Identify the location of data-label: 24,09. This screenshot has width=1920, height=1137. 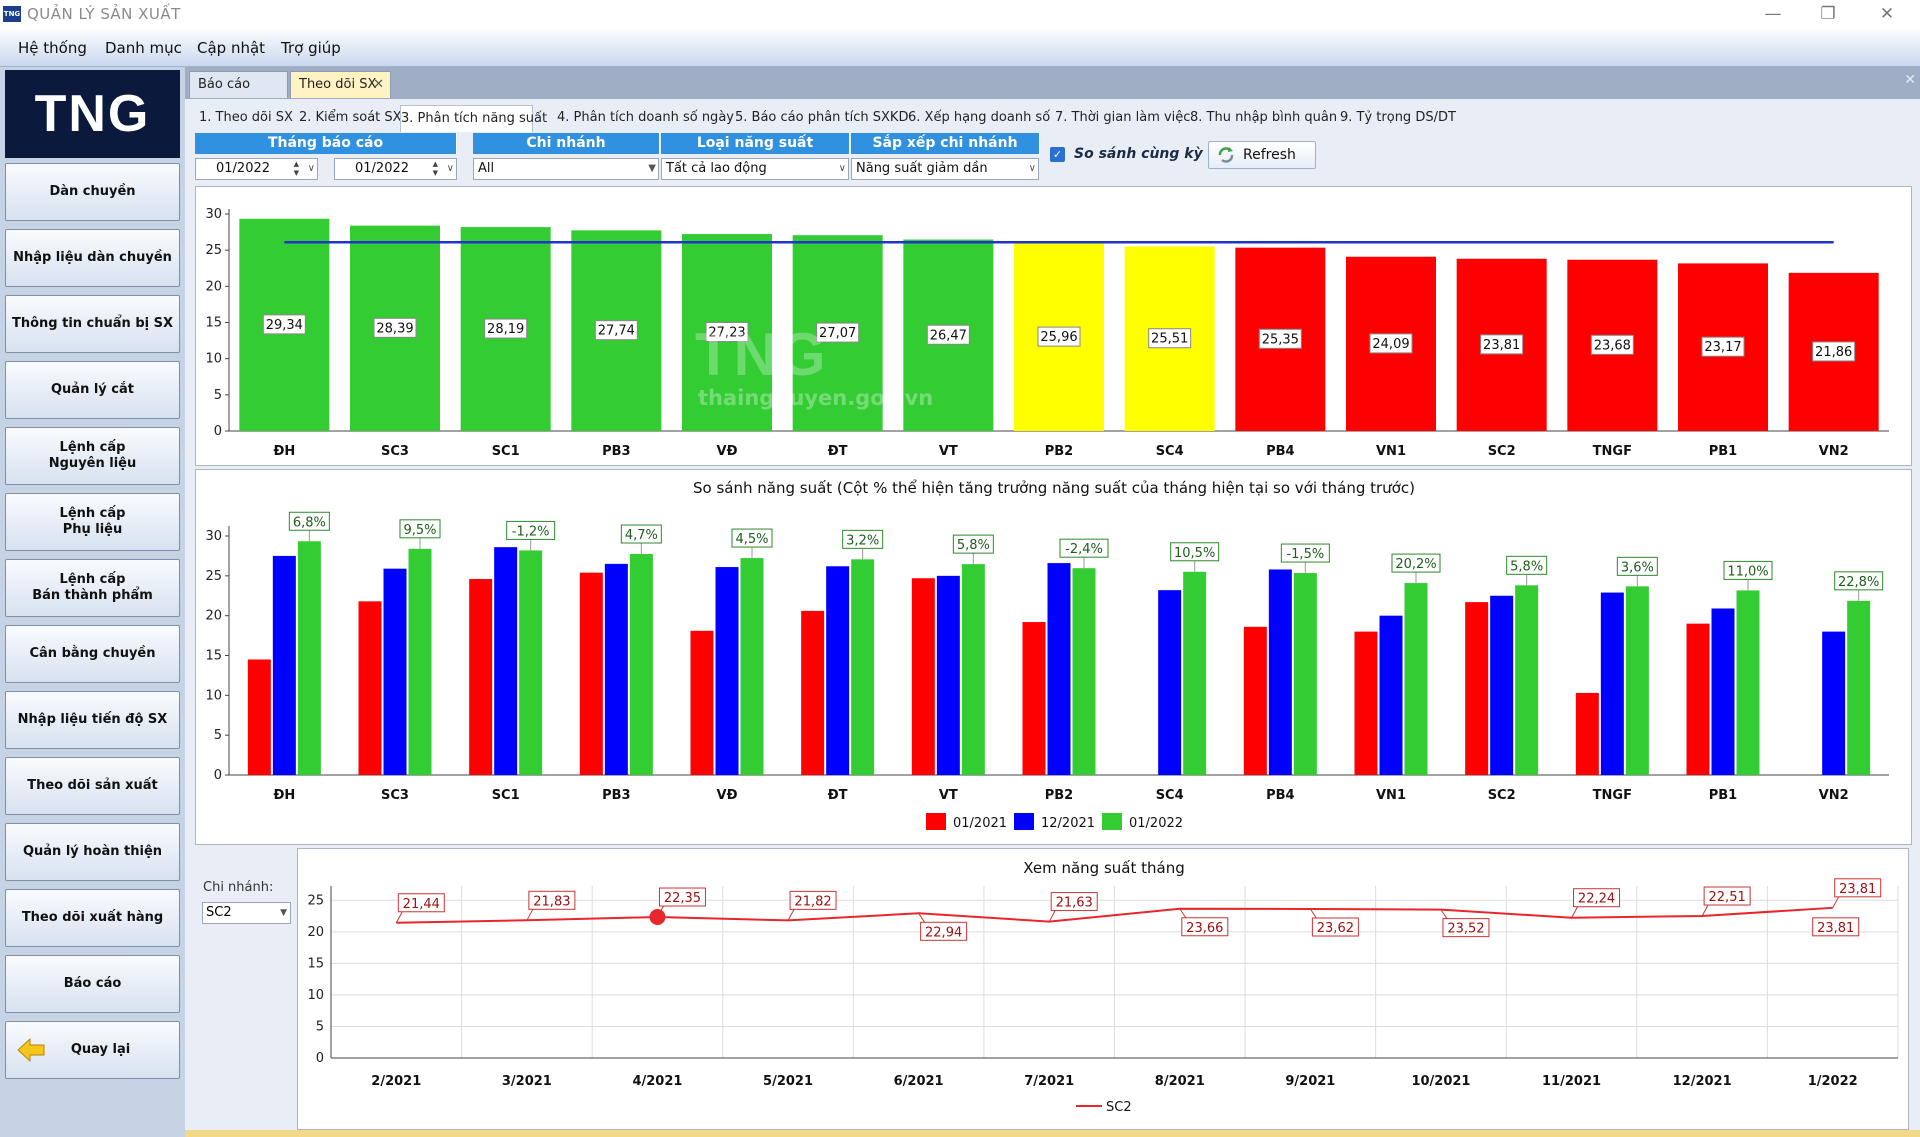
(1390, 344).